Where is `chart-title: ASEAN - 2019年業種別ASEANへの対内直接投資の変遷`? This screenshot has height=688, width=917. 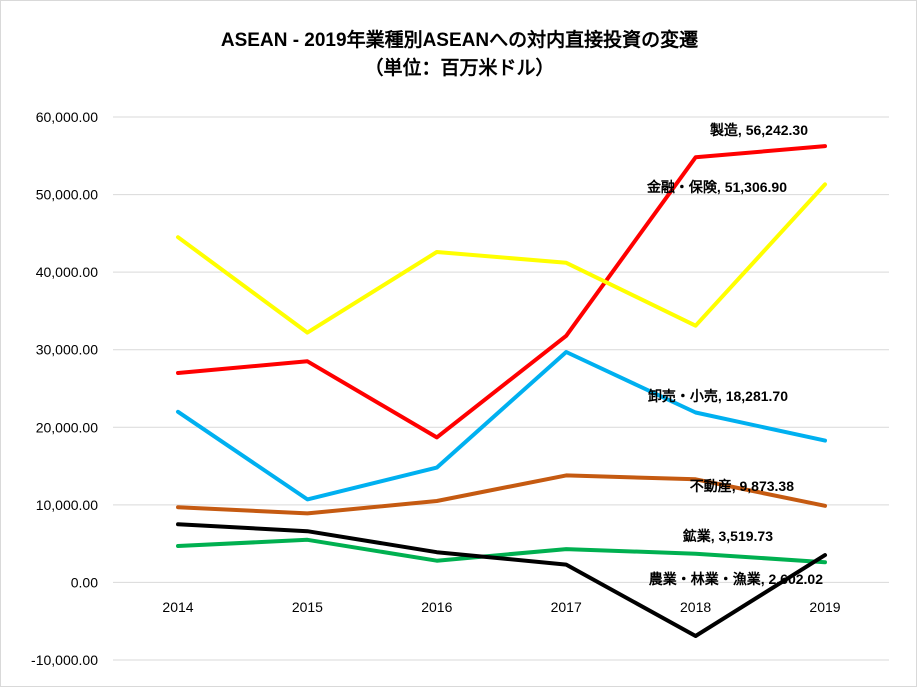
chart-title: ASEAN - 2019年業種別ASEANへの対内直接投資の変遷 is located at coordinates (459, 40).